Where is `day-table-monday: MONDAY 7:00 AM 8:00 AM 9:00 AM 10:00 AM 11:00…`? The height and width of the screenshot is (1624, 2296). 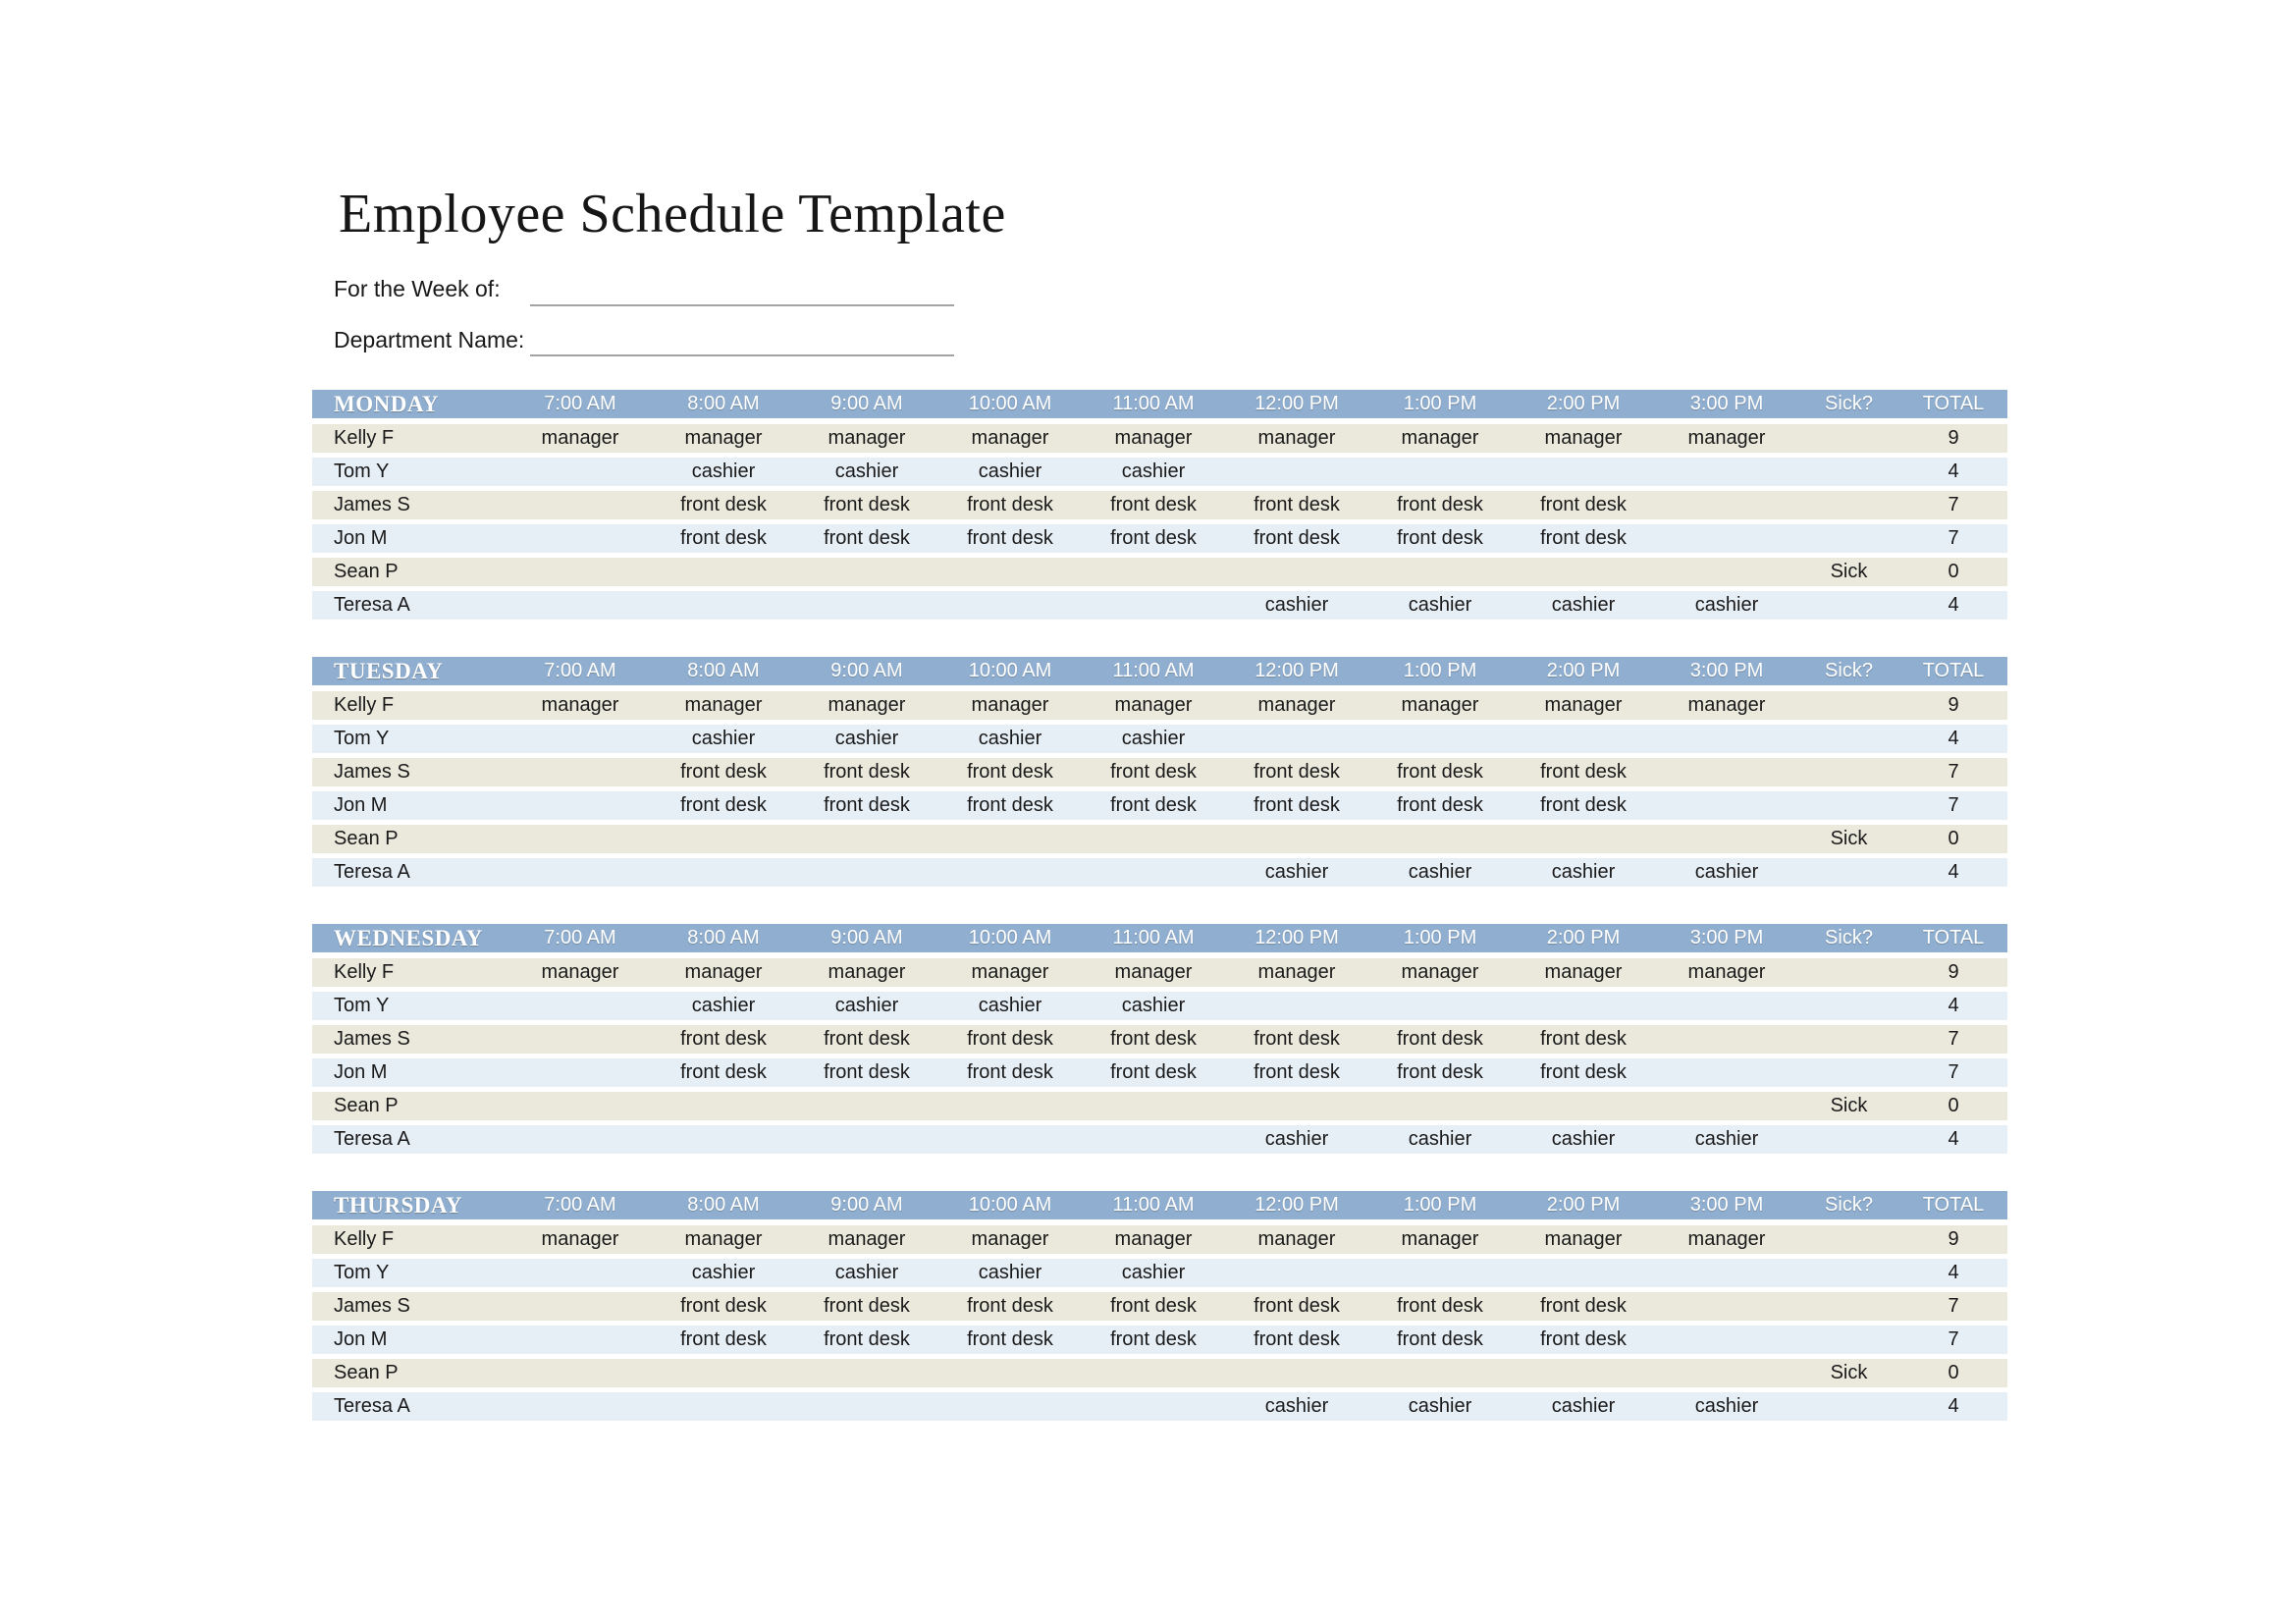
day-table-monday: MONDAY 7:00 AM 8:00 AM 9:00 AM 10:00 AM 11:00… is located at coordinates (1159, 505).